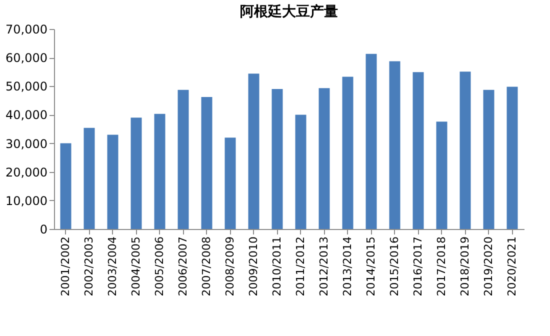 The image size is (550, 336). What do you see at coordinates (159, 266) in the screenshot?
I see `x-tick-label: 2005/2006` at bounding box center [159, 266].